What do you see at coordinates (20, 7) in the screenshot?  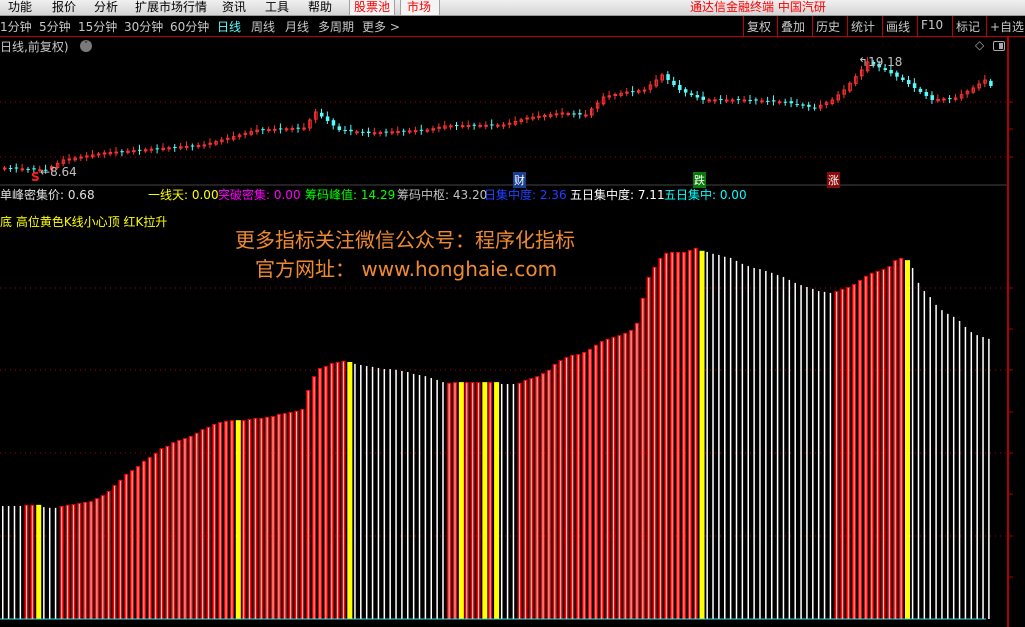 I see `menu-item-function: 功能` at bounding box center [20, 7].